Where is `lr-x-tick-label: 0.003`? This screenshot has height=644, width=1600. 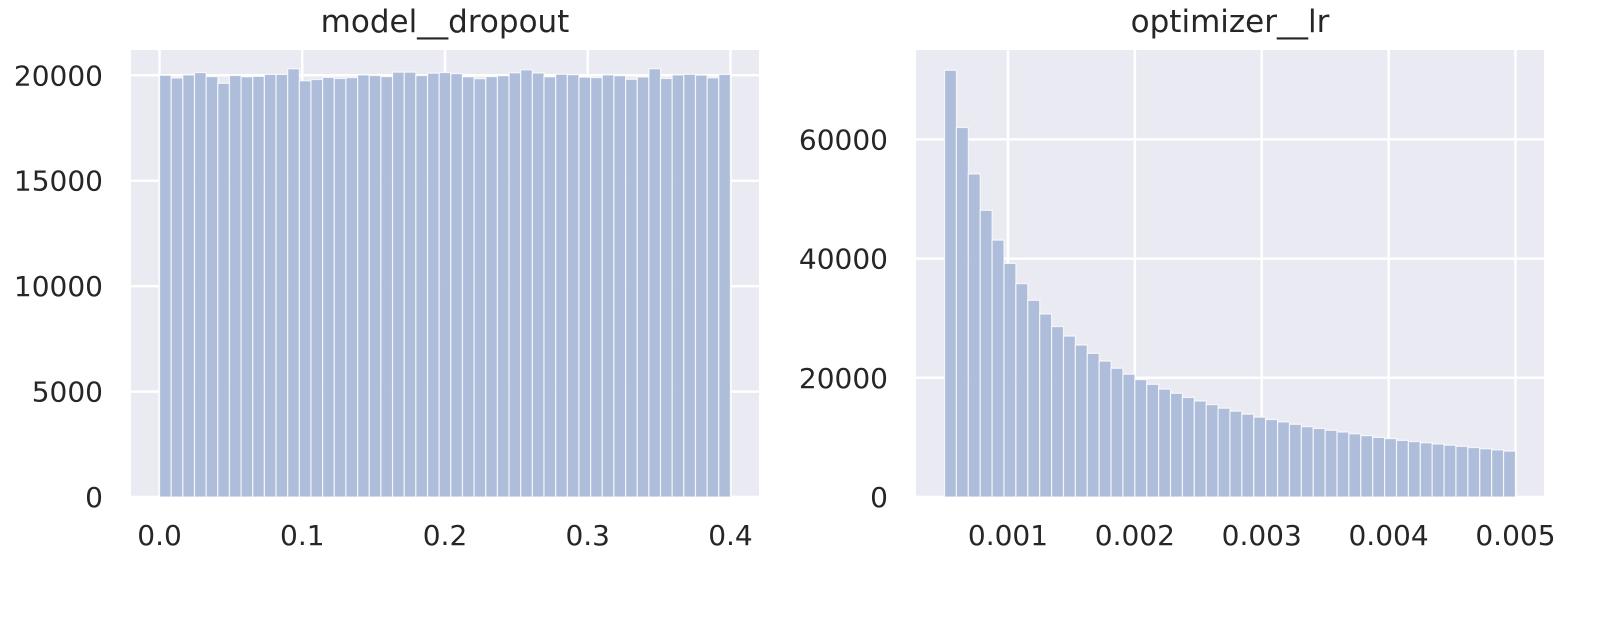 lr-x-tick-label: 0.003 is located at coordinates (1262, 535).